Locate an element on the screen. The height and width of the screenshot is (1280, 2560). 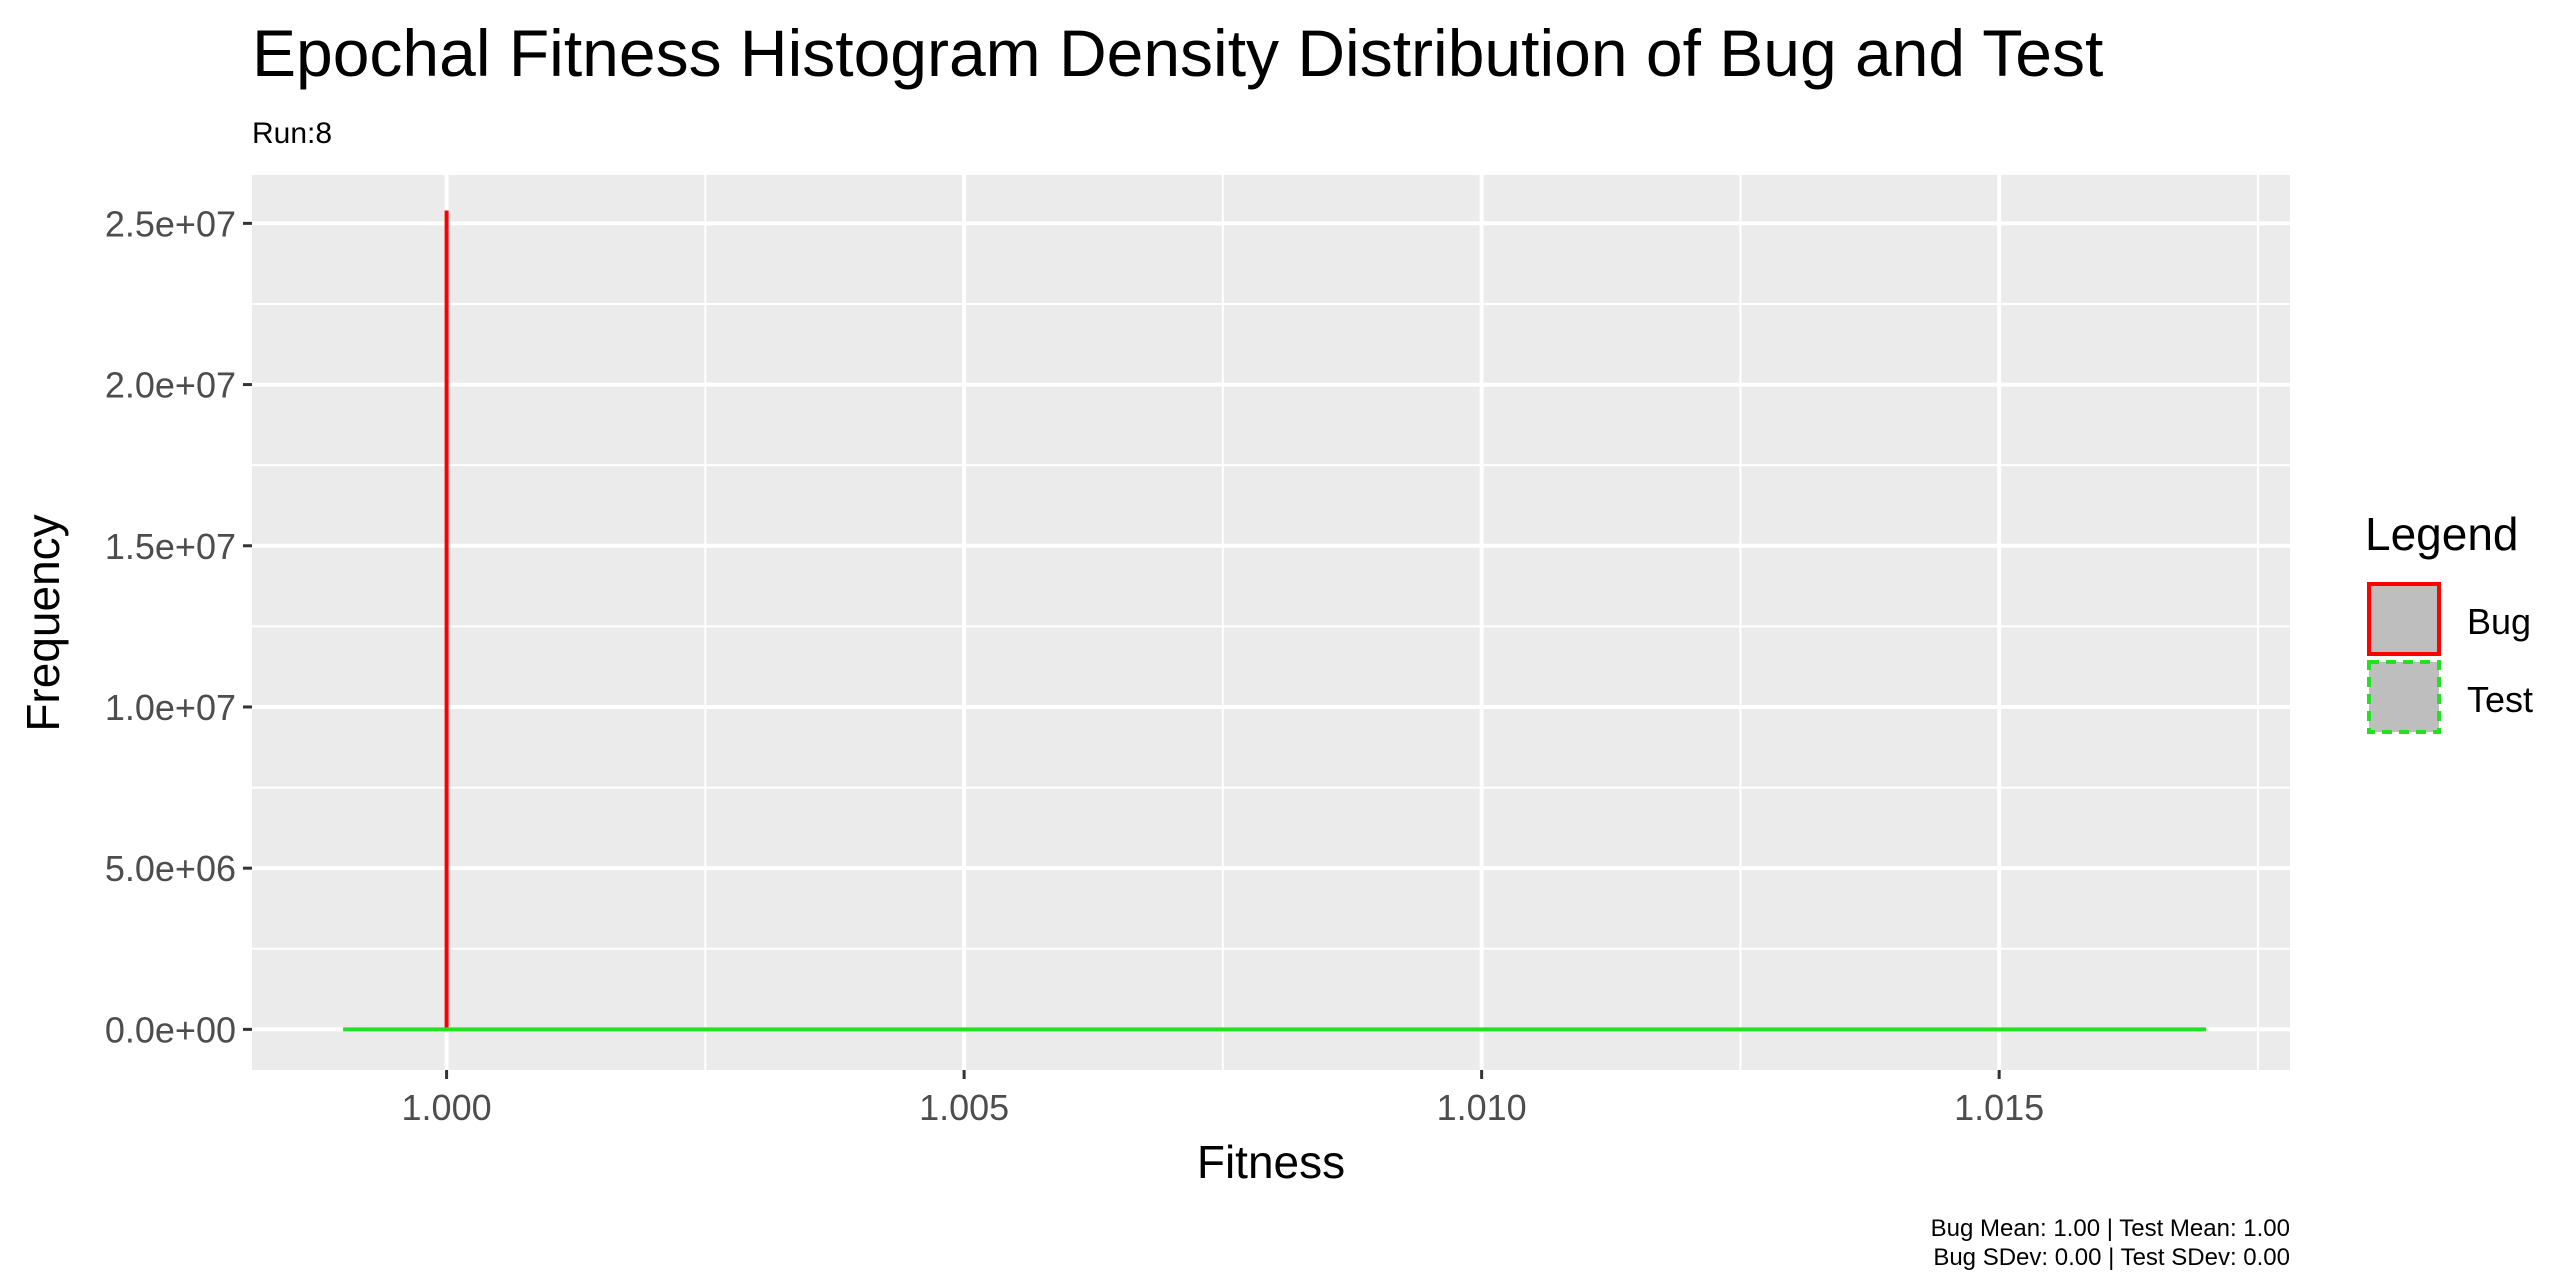
x-tick-label: 1.015 is located at coordinates (1999, 1107).